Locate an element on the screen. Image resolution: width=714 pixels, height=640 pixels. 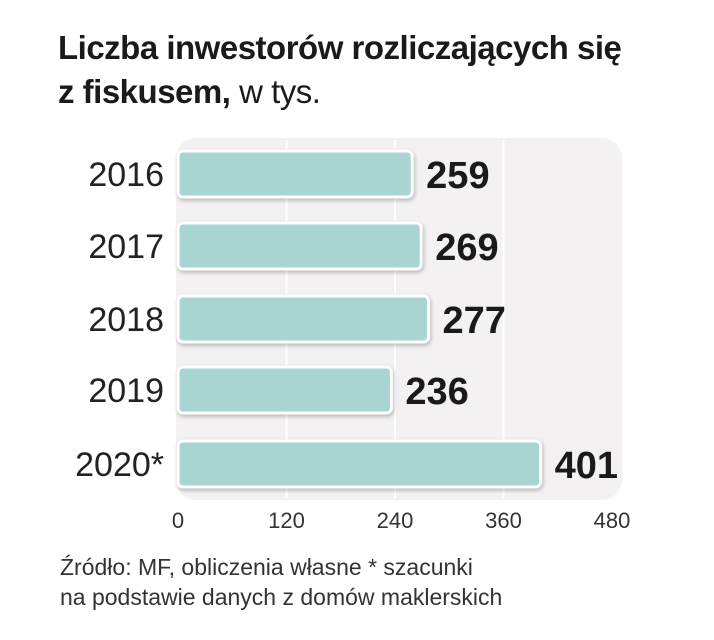
value-label: 269 is located at coordinates (466, 248).